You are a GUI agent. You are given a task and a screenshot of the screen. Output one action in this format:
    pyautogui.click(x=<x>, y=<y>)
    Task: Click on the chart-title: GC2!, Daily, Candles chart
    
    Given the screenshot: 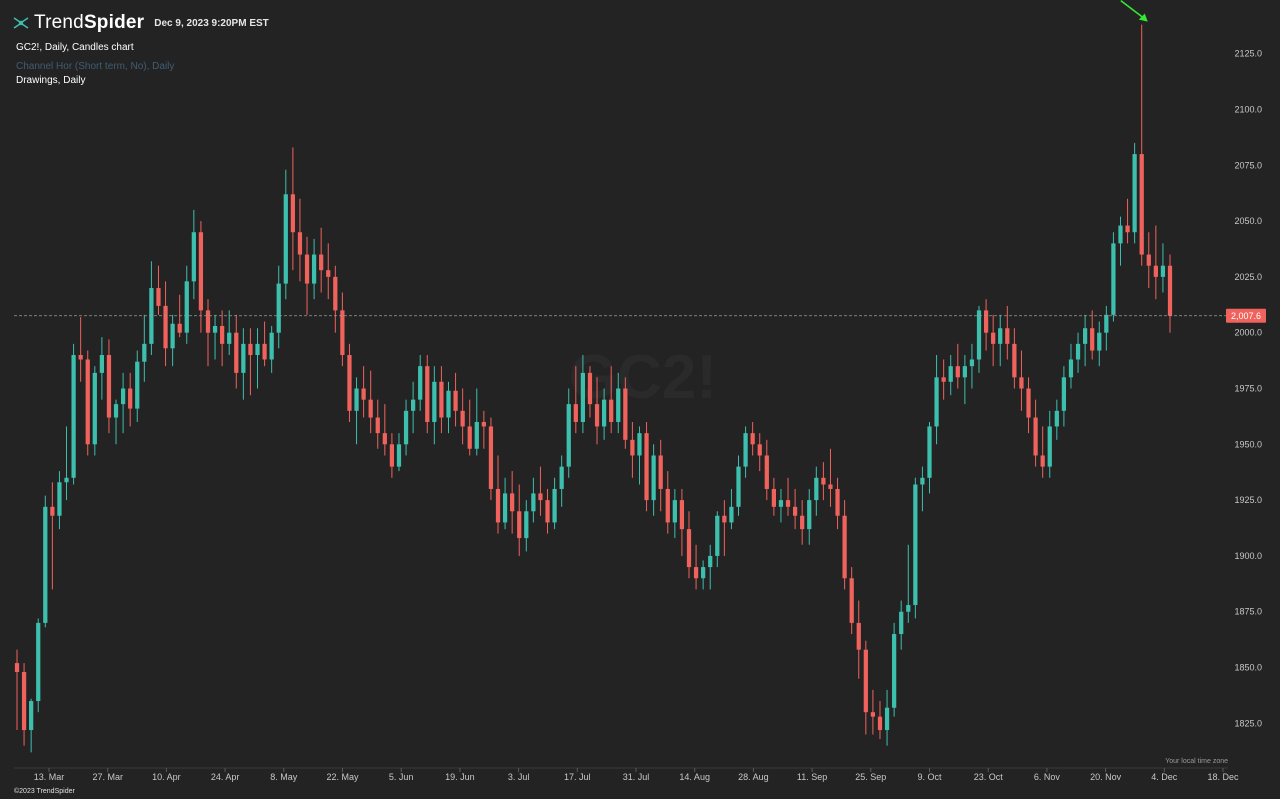 What is the action you would take?
    pyautogui.click(x=75, y=47)
    